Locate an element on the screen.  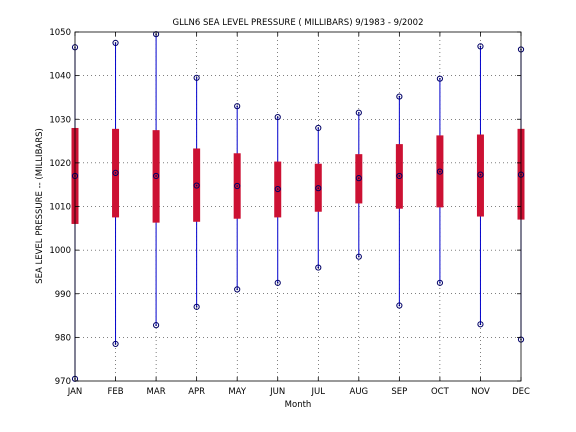
x-tick-label: MAR is located at coordinates (156, 392).